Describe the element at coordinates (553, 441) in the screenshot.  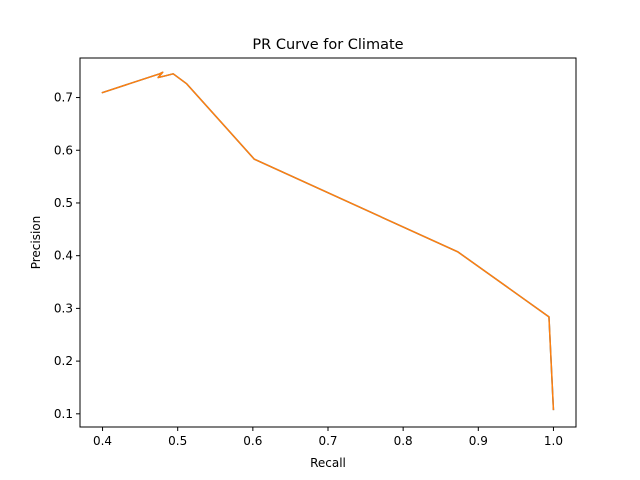
I see `x-tick-label: 1.0` at that location.